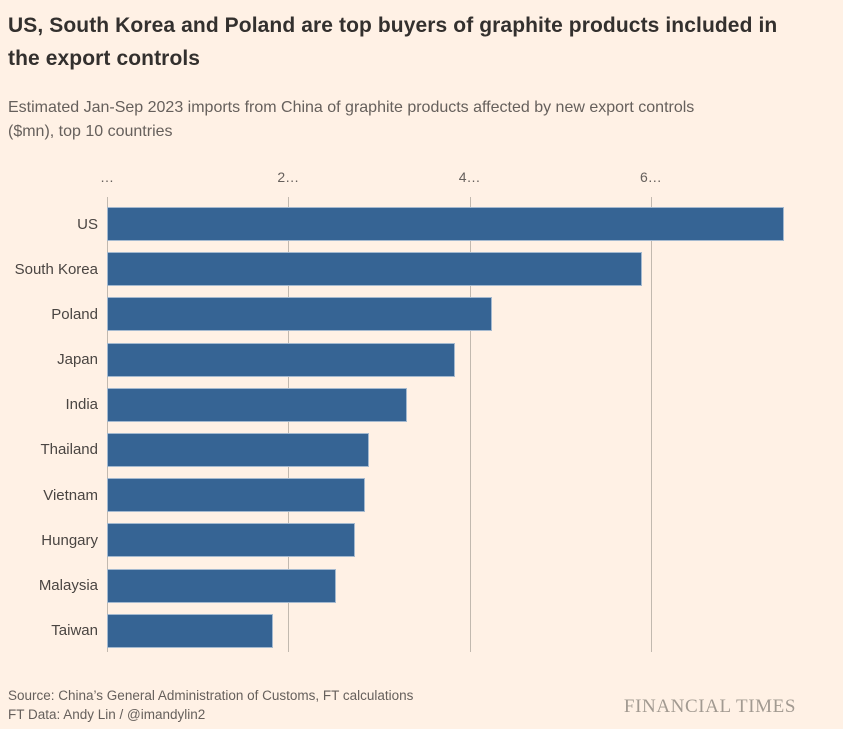 Image resolution: width=843 pixels, height=729 pixels. What do you see at coordinates (77, 360) in the screenshot?
I see `category-label: Japan` at bounding box center [77, 360].